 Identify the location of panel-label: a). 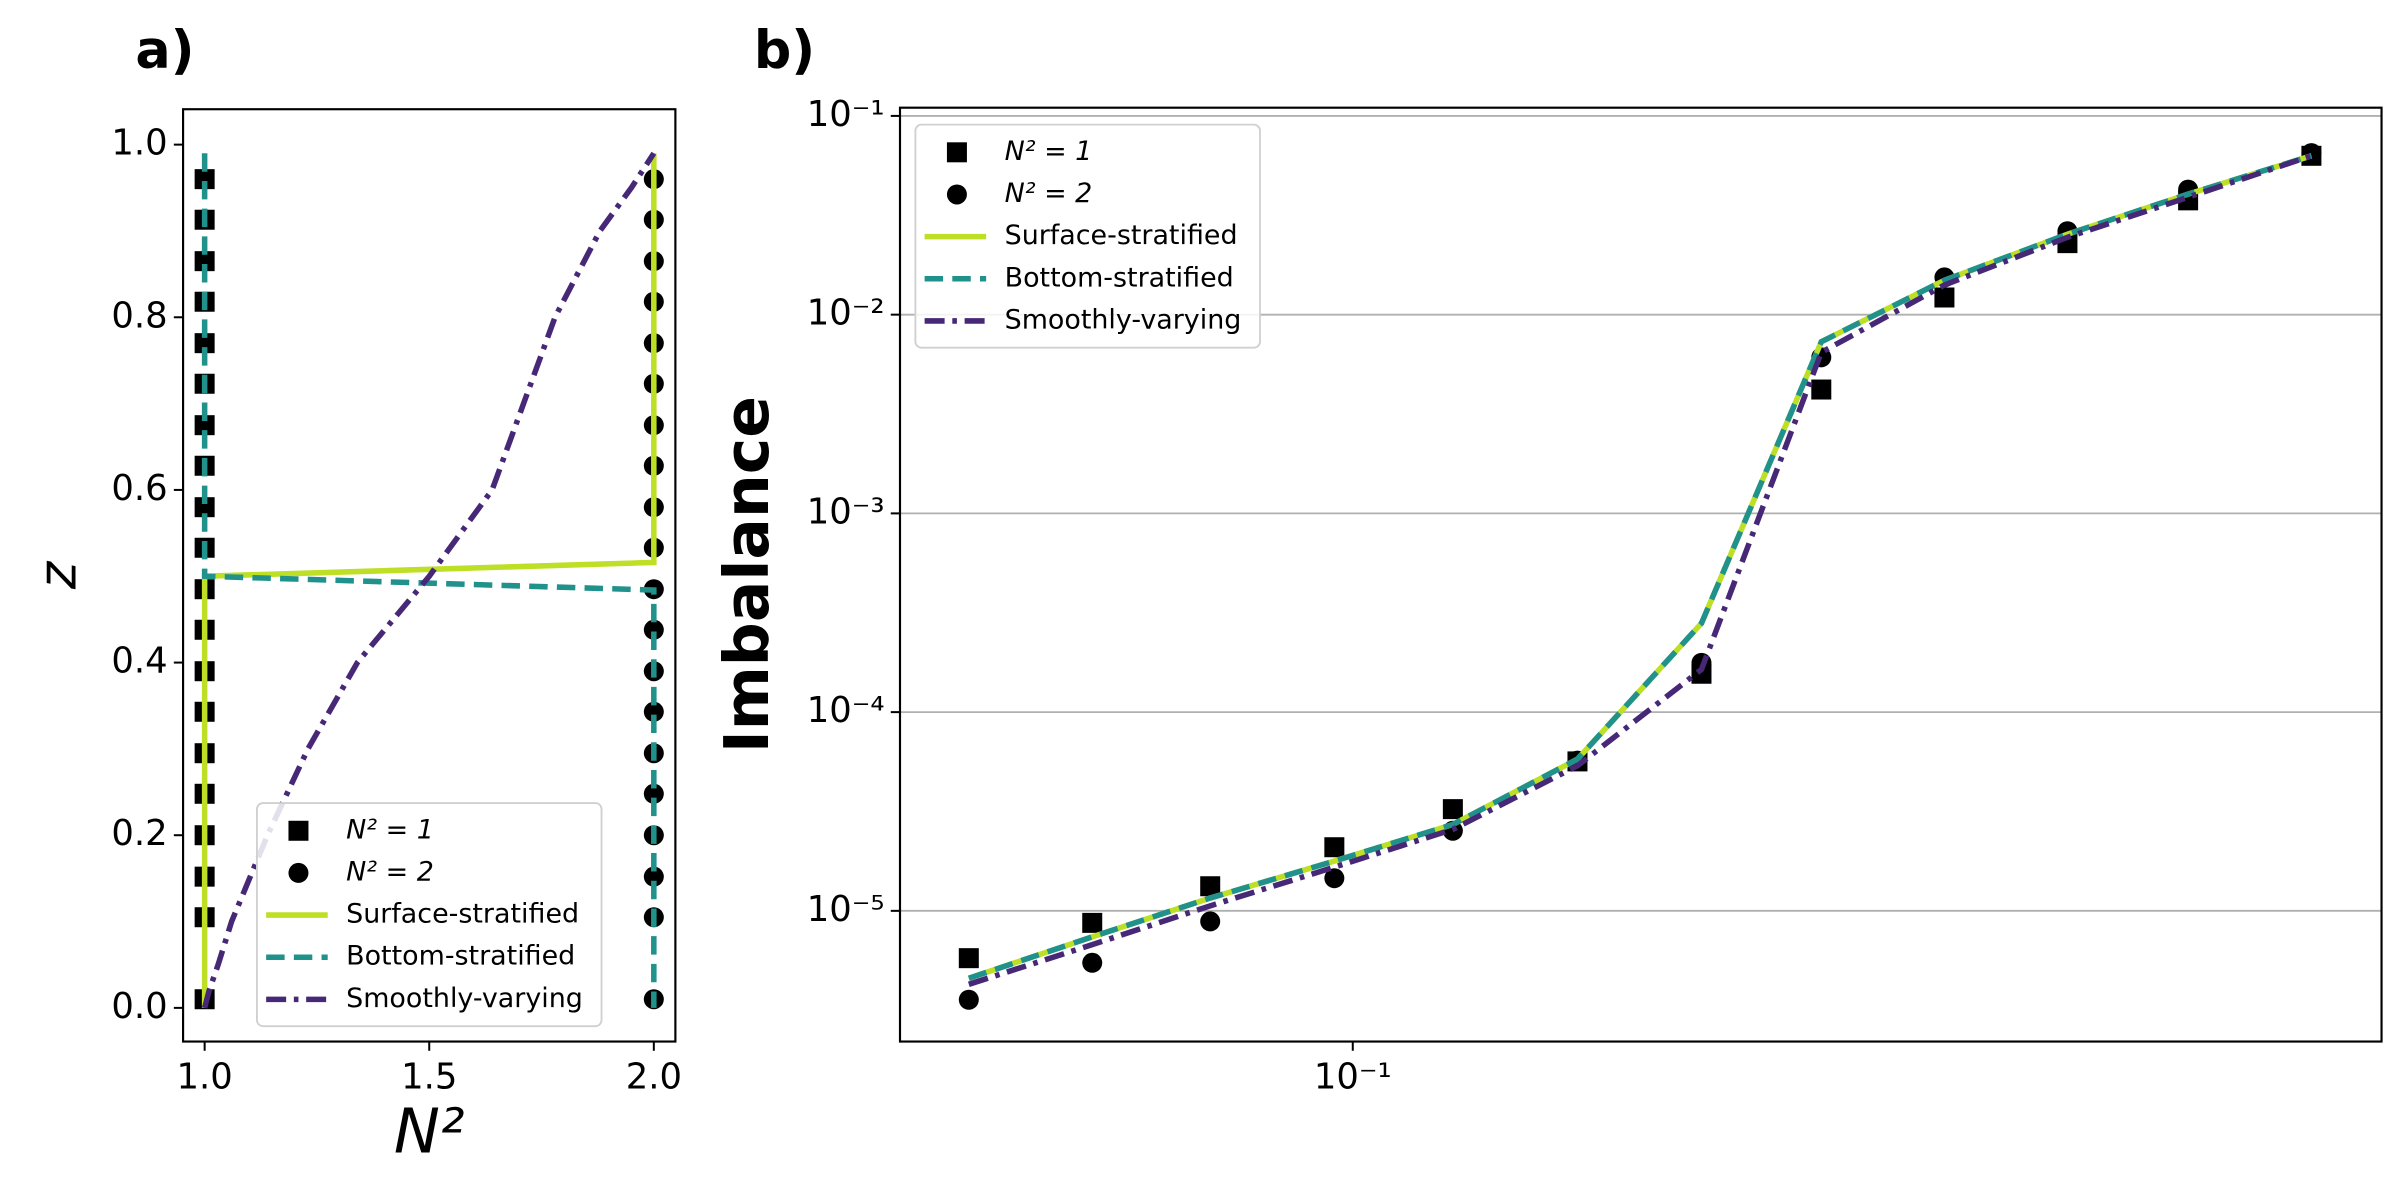
(164, 50).